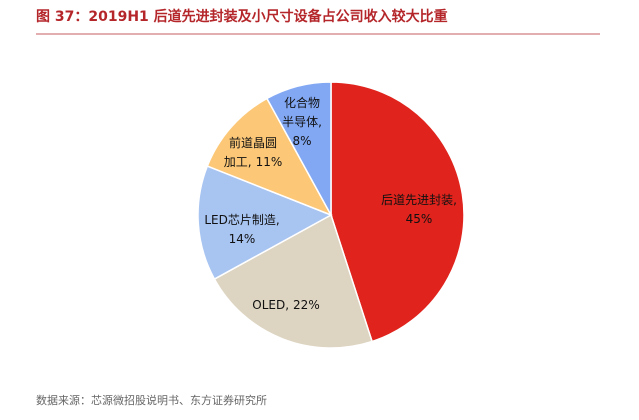 The image size is (639, 420). What do you see at coordinates (419, 209) in the screenshot?
I see `data-label: 后道先进封装, 45%` at bounding box center [419, 209].